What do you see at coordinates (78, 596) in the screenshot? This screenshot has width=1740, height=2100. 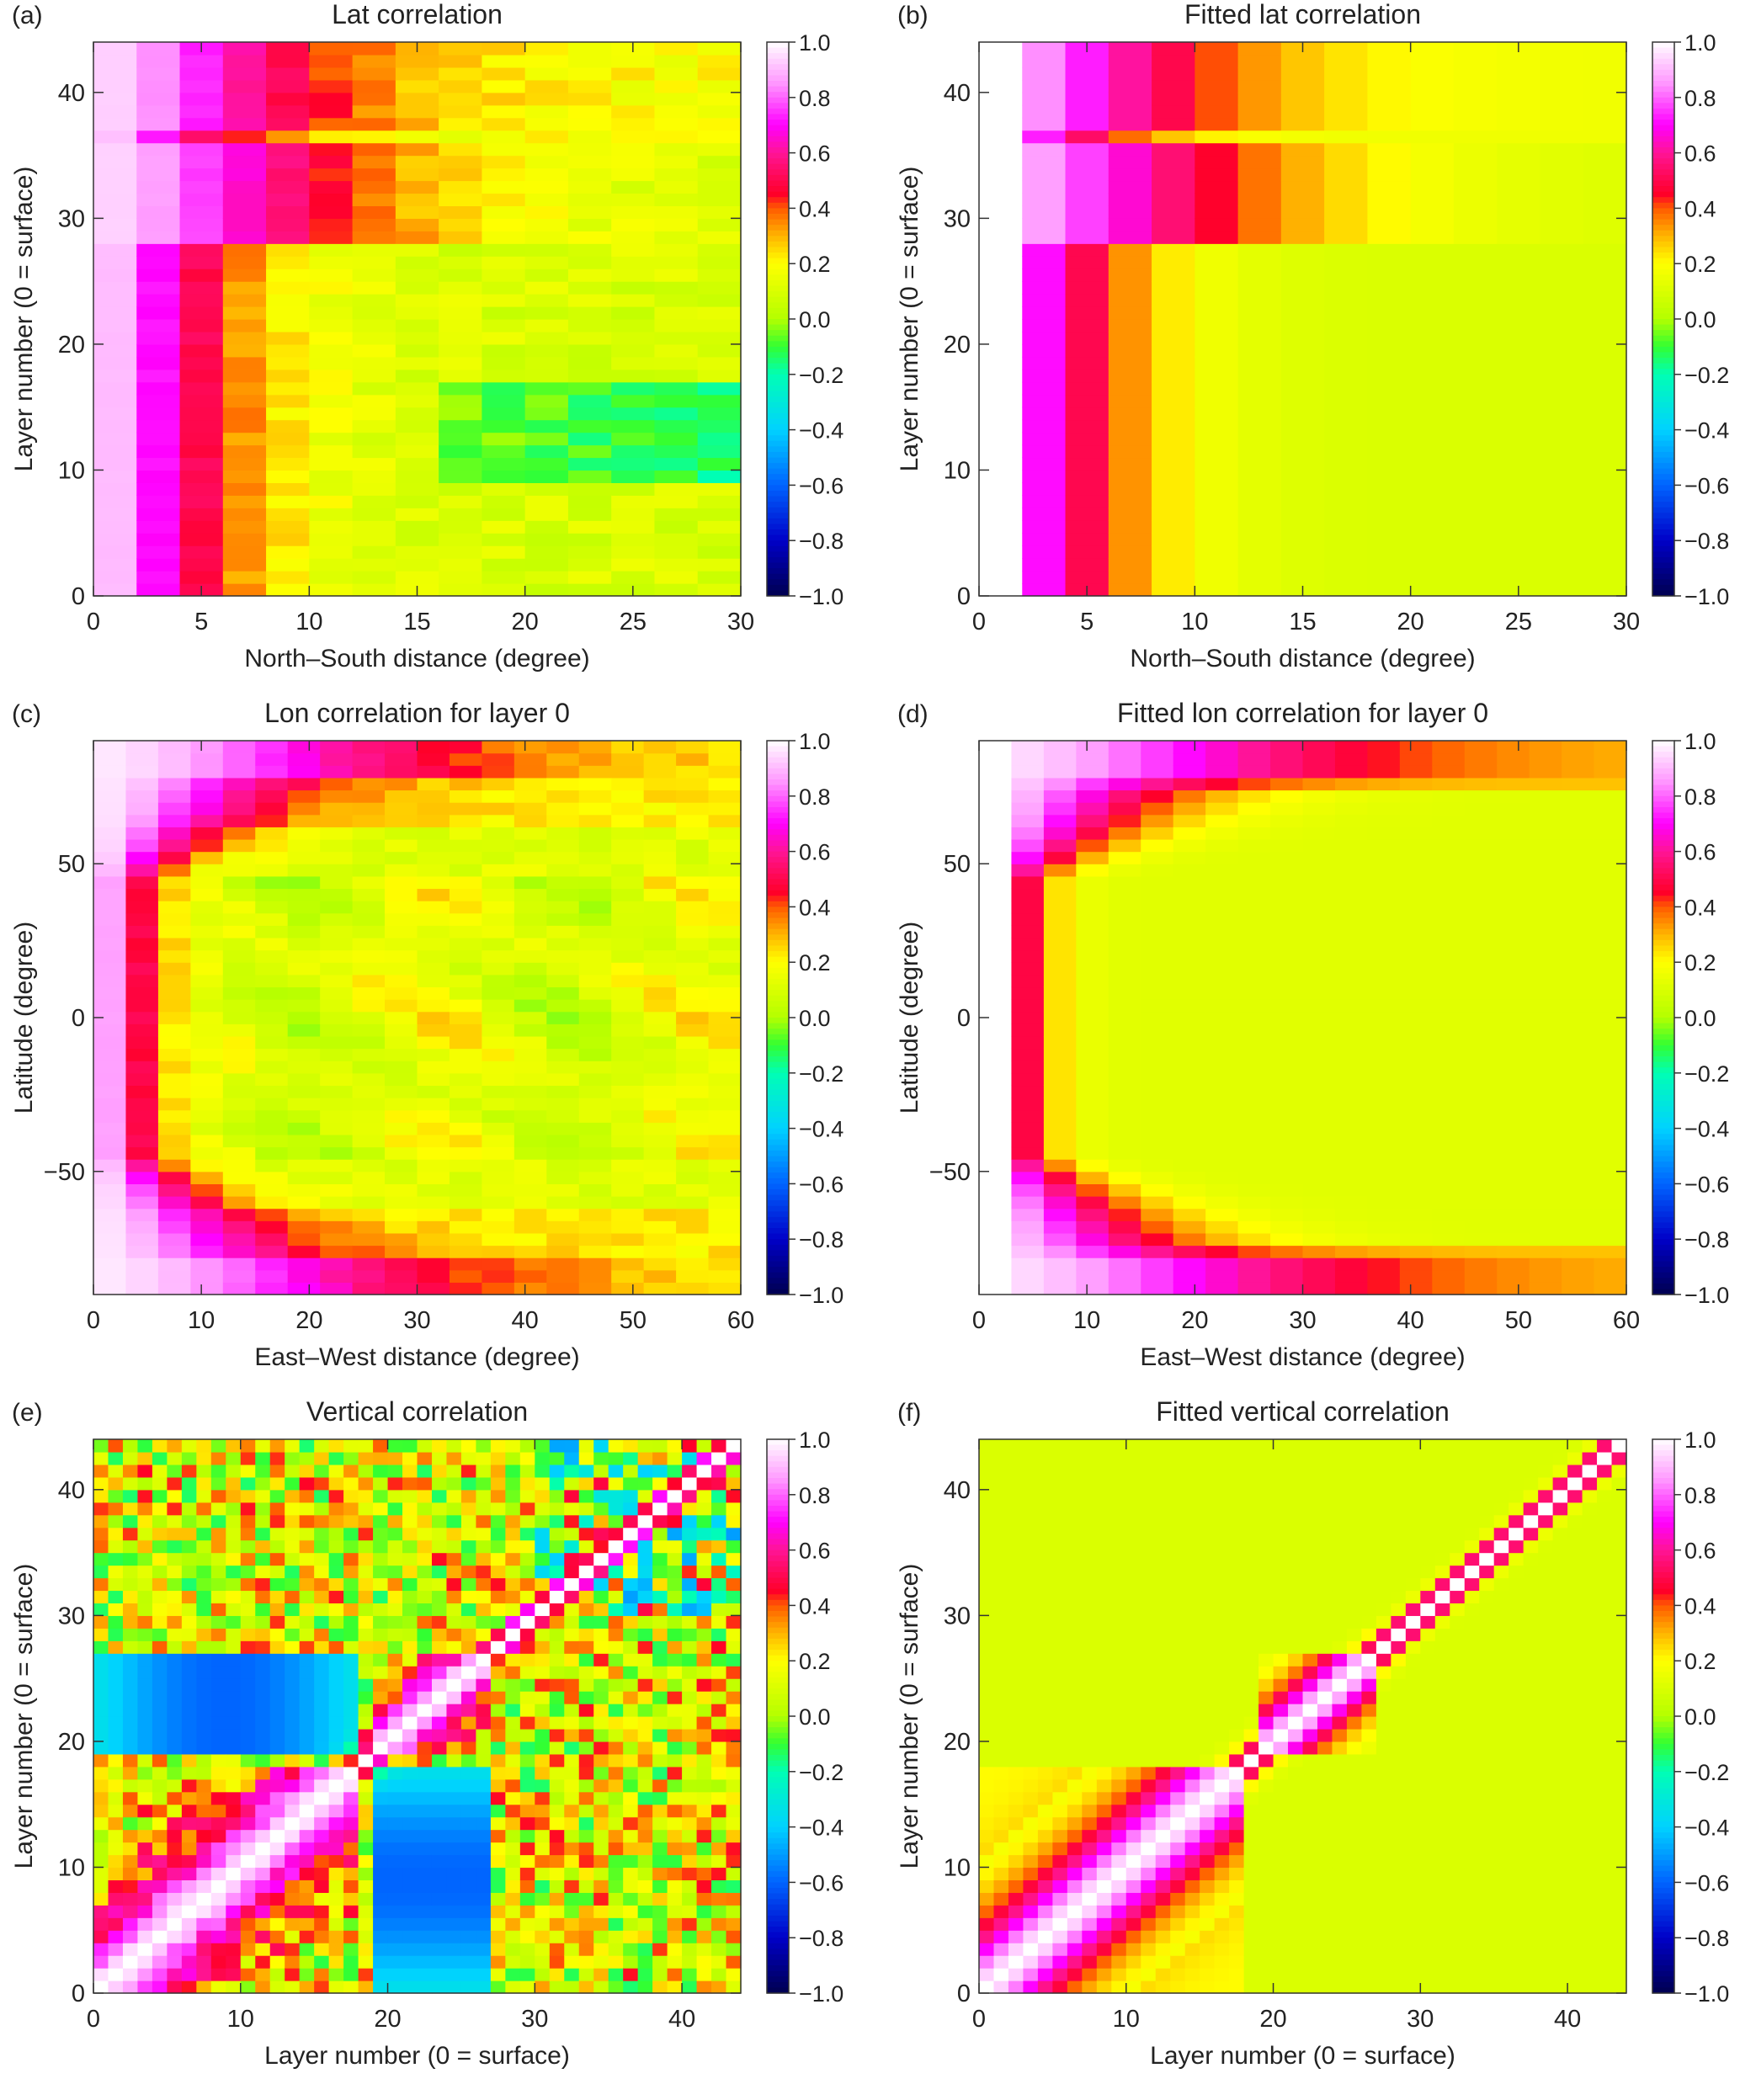 I see `y-tick-label: 0` at bounding box center [78, 596].